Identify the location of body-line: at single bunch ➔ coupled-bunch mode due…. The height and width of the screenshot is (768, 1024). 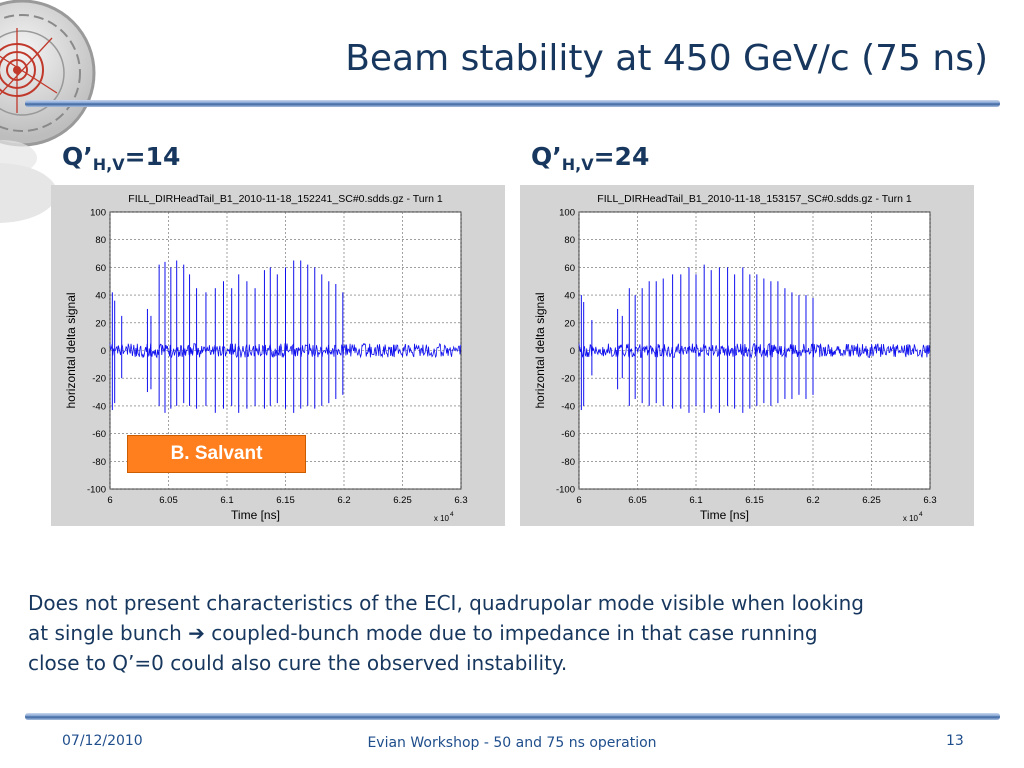
(513, 633).